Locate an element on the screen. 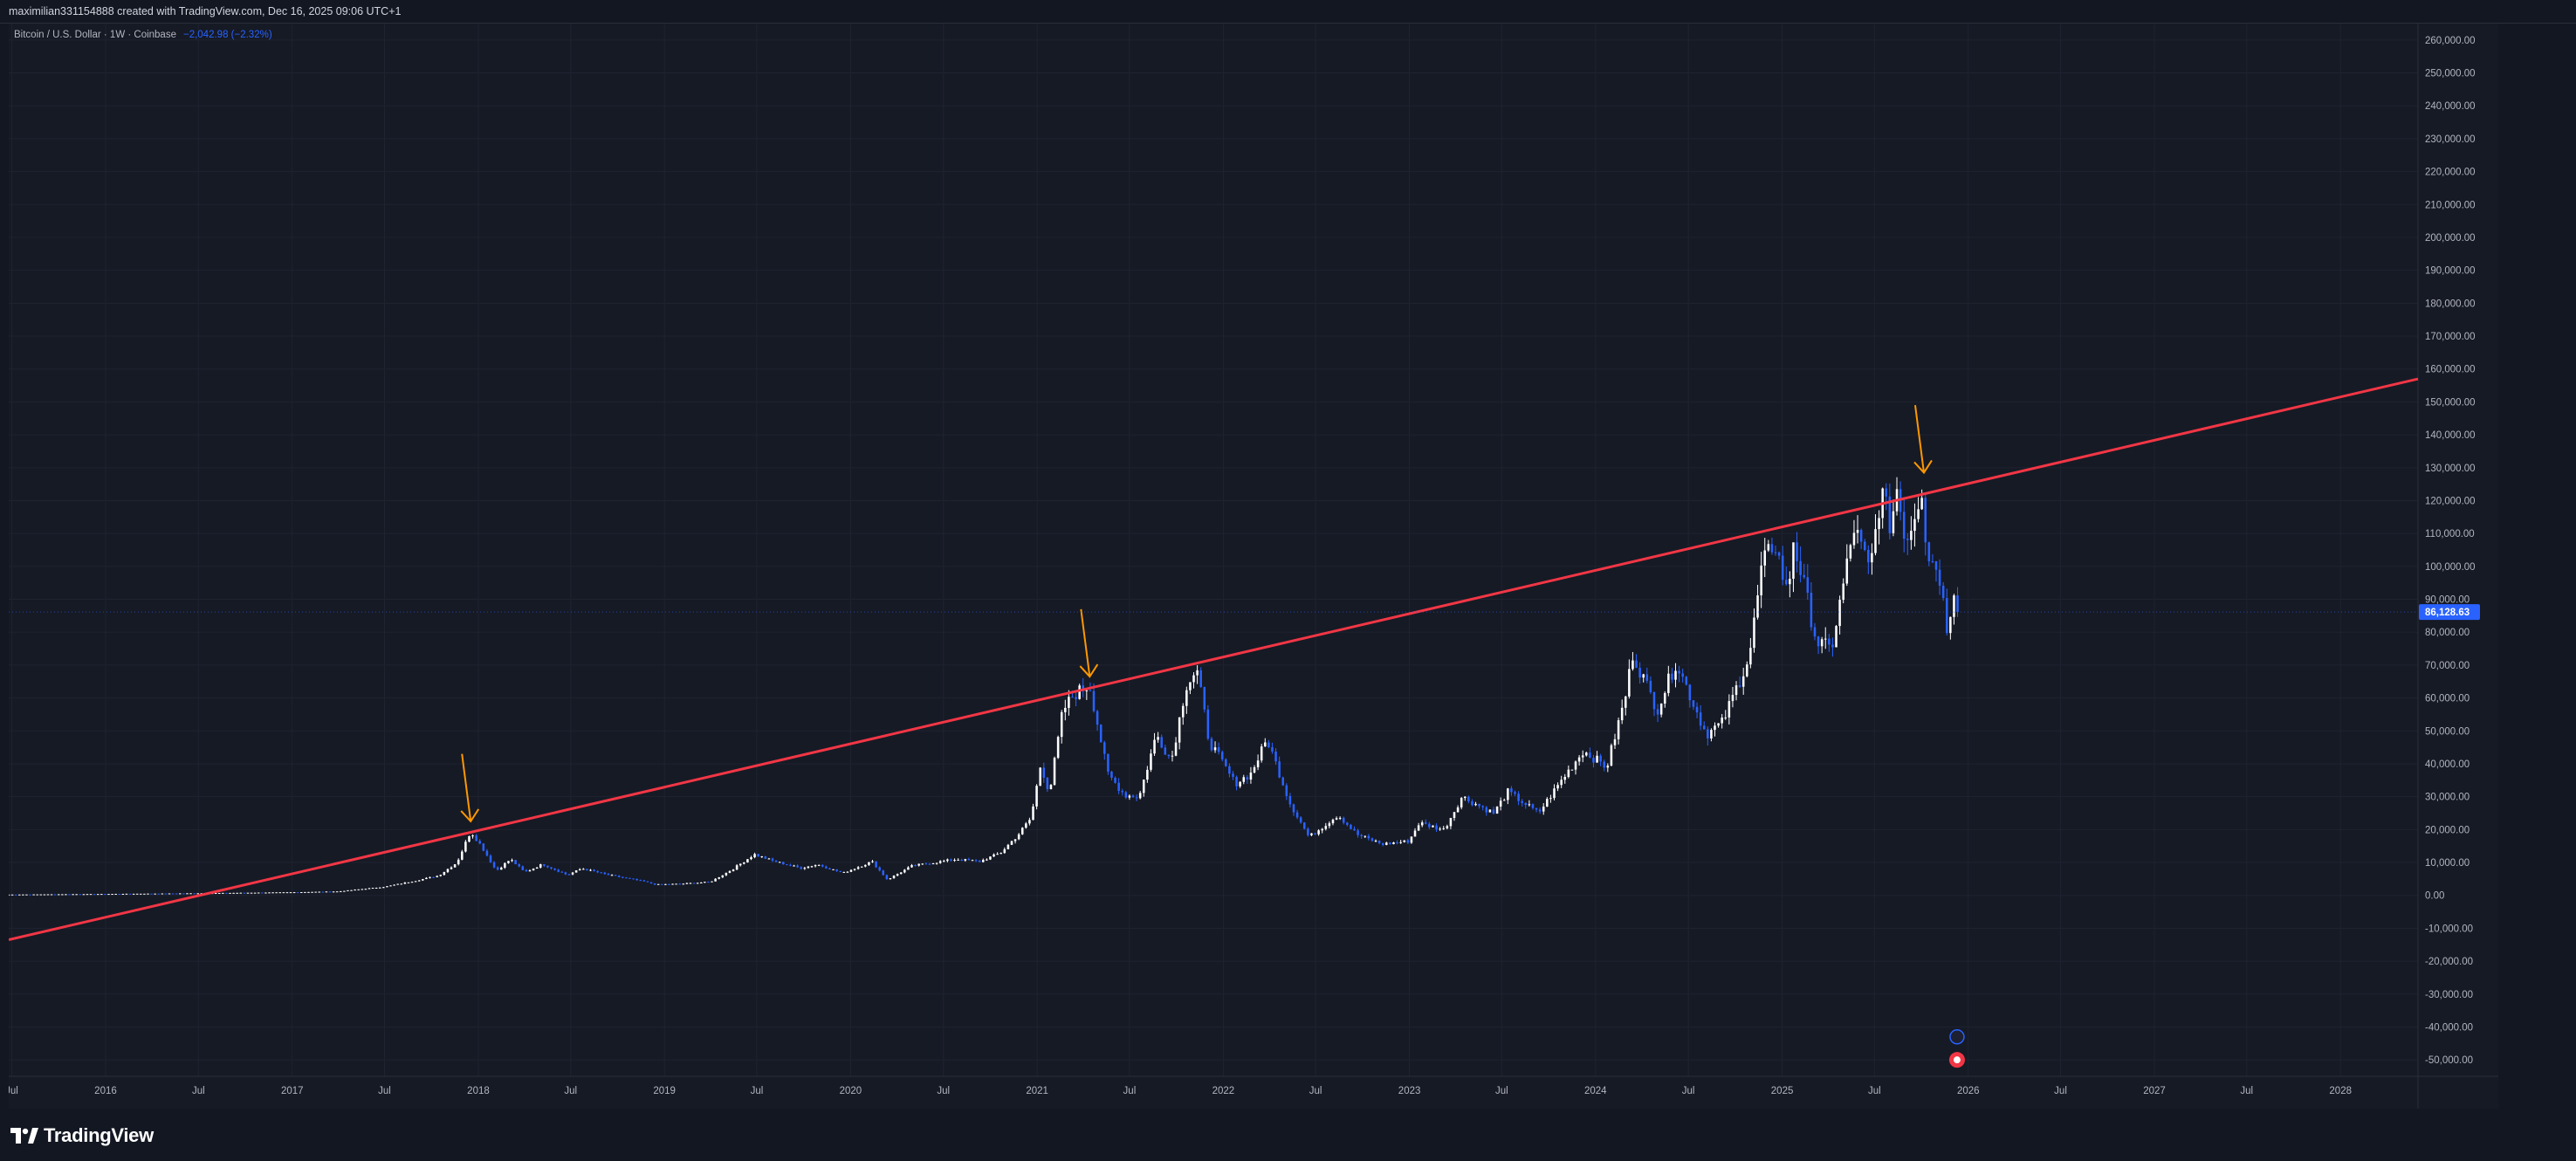 The image size is (2576, 1161). y-tick-label: 240,000.00 is located at coordinates (2450, 106).